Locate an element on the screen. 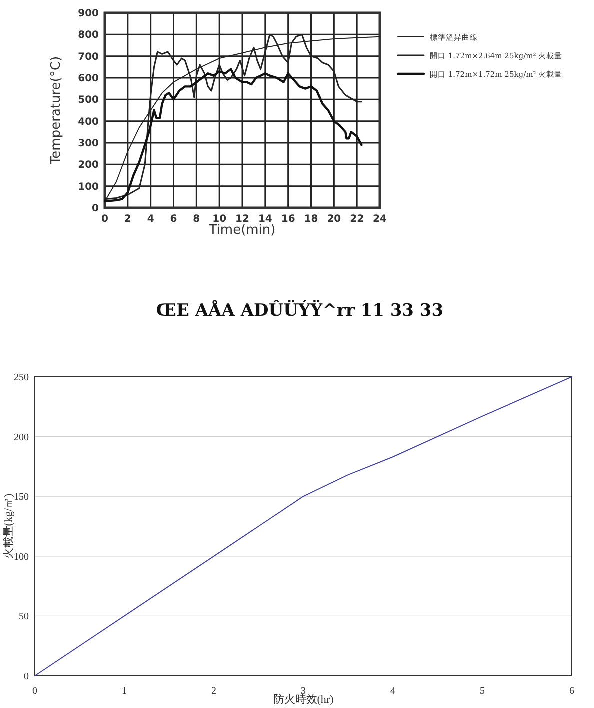 The width and height of the screenshot is (594, 708). x-tick-label: 1 is located at coordinates (124, 691).